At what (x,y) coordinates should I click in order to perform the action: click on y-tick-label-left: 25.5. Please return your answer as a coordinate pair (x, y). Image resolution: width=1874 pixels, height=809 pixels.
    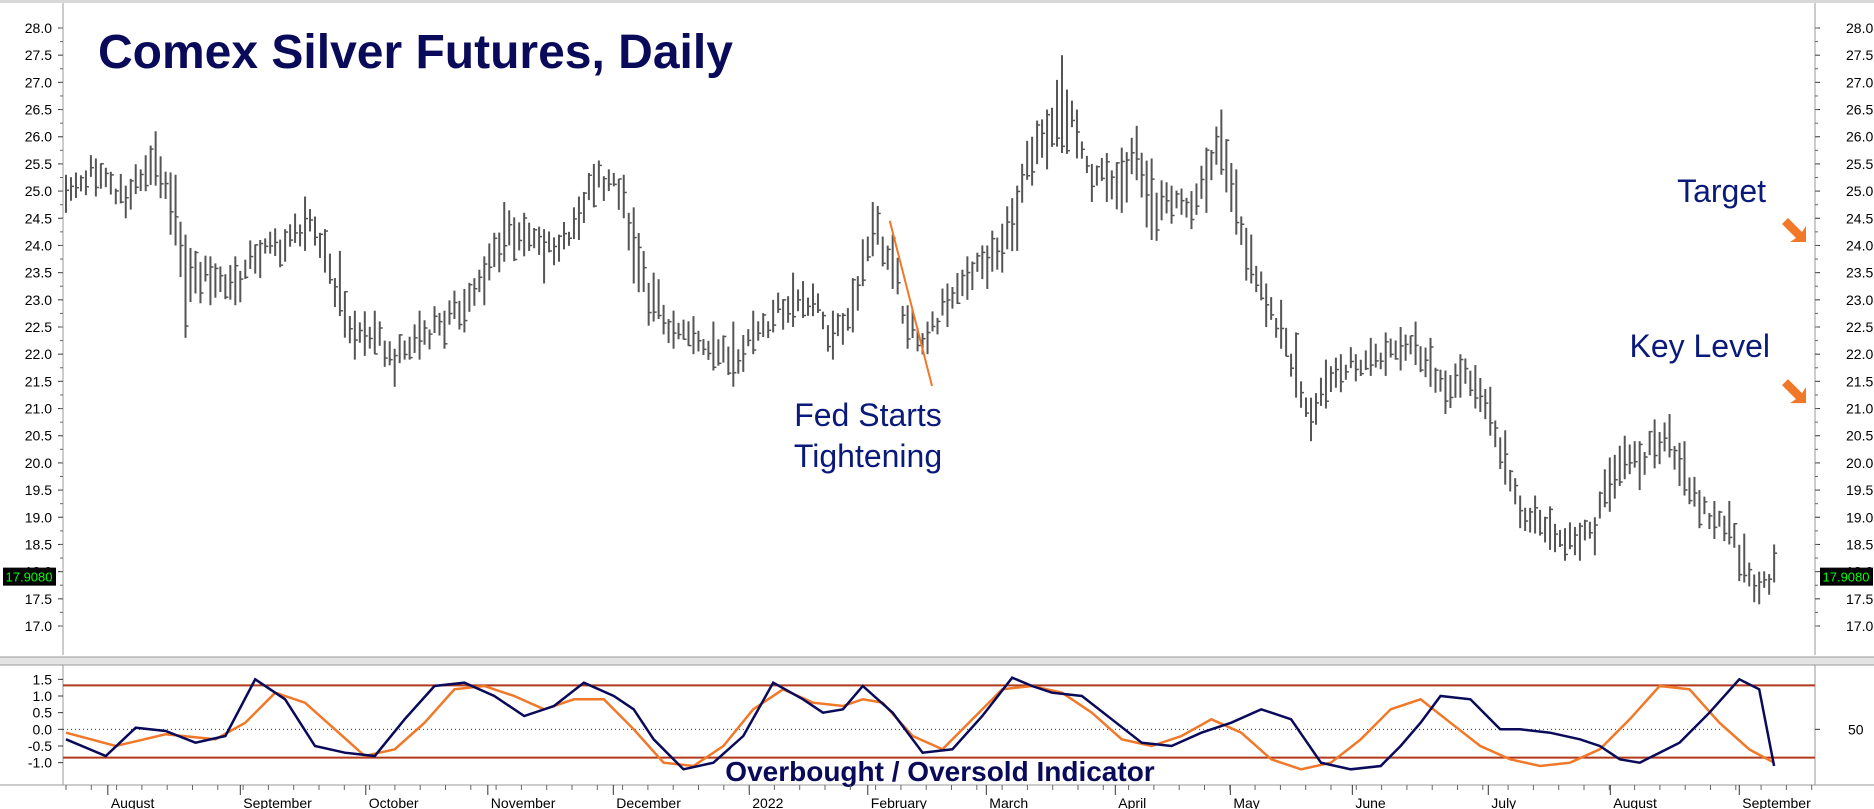
    Looking at the image, I should click on (38, 164).